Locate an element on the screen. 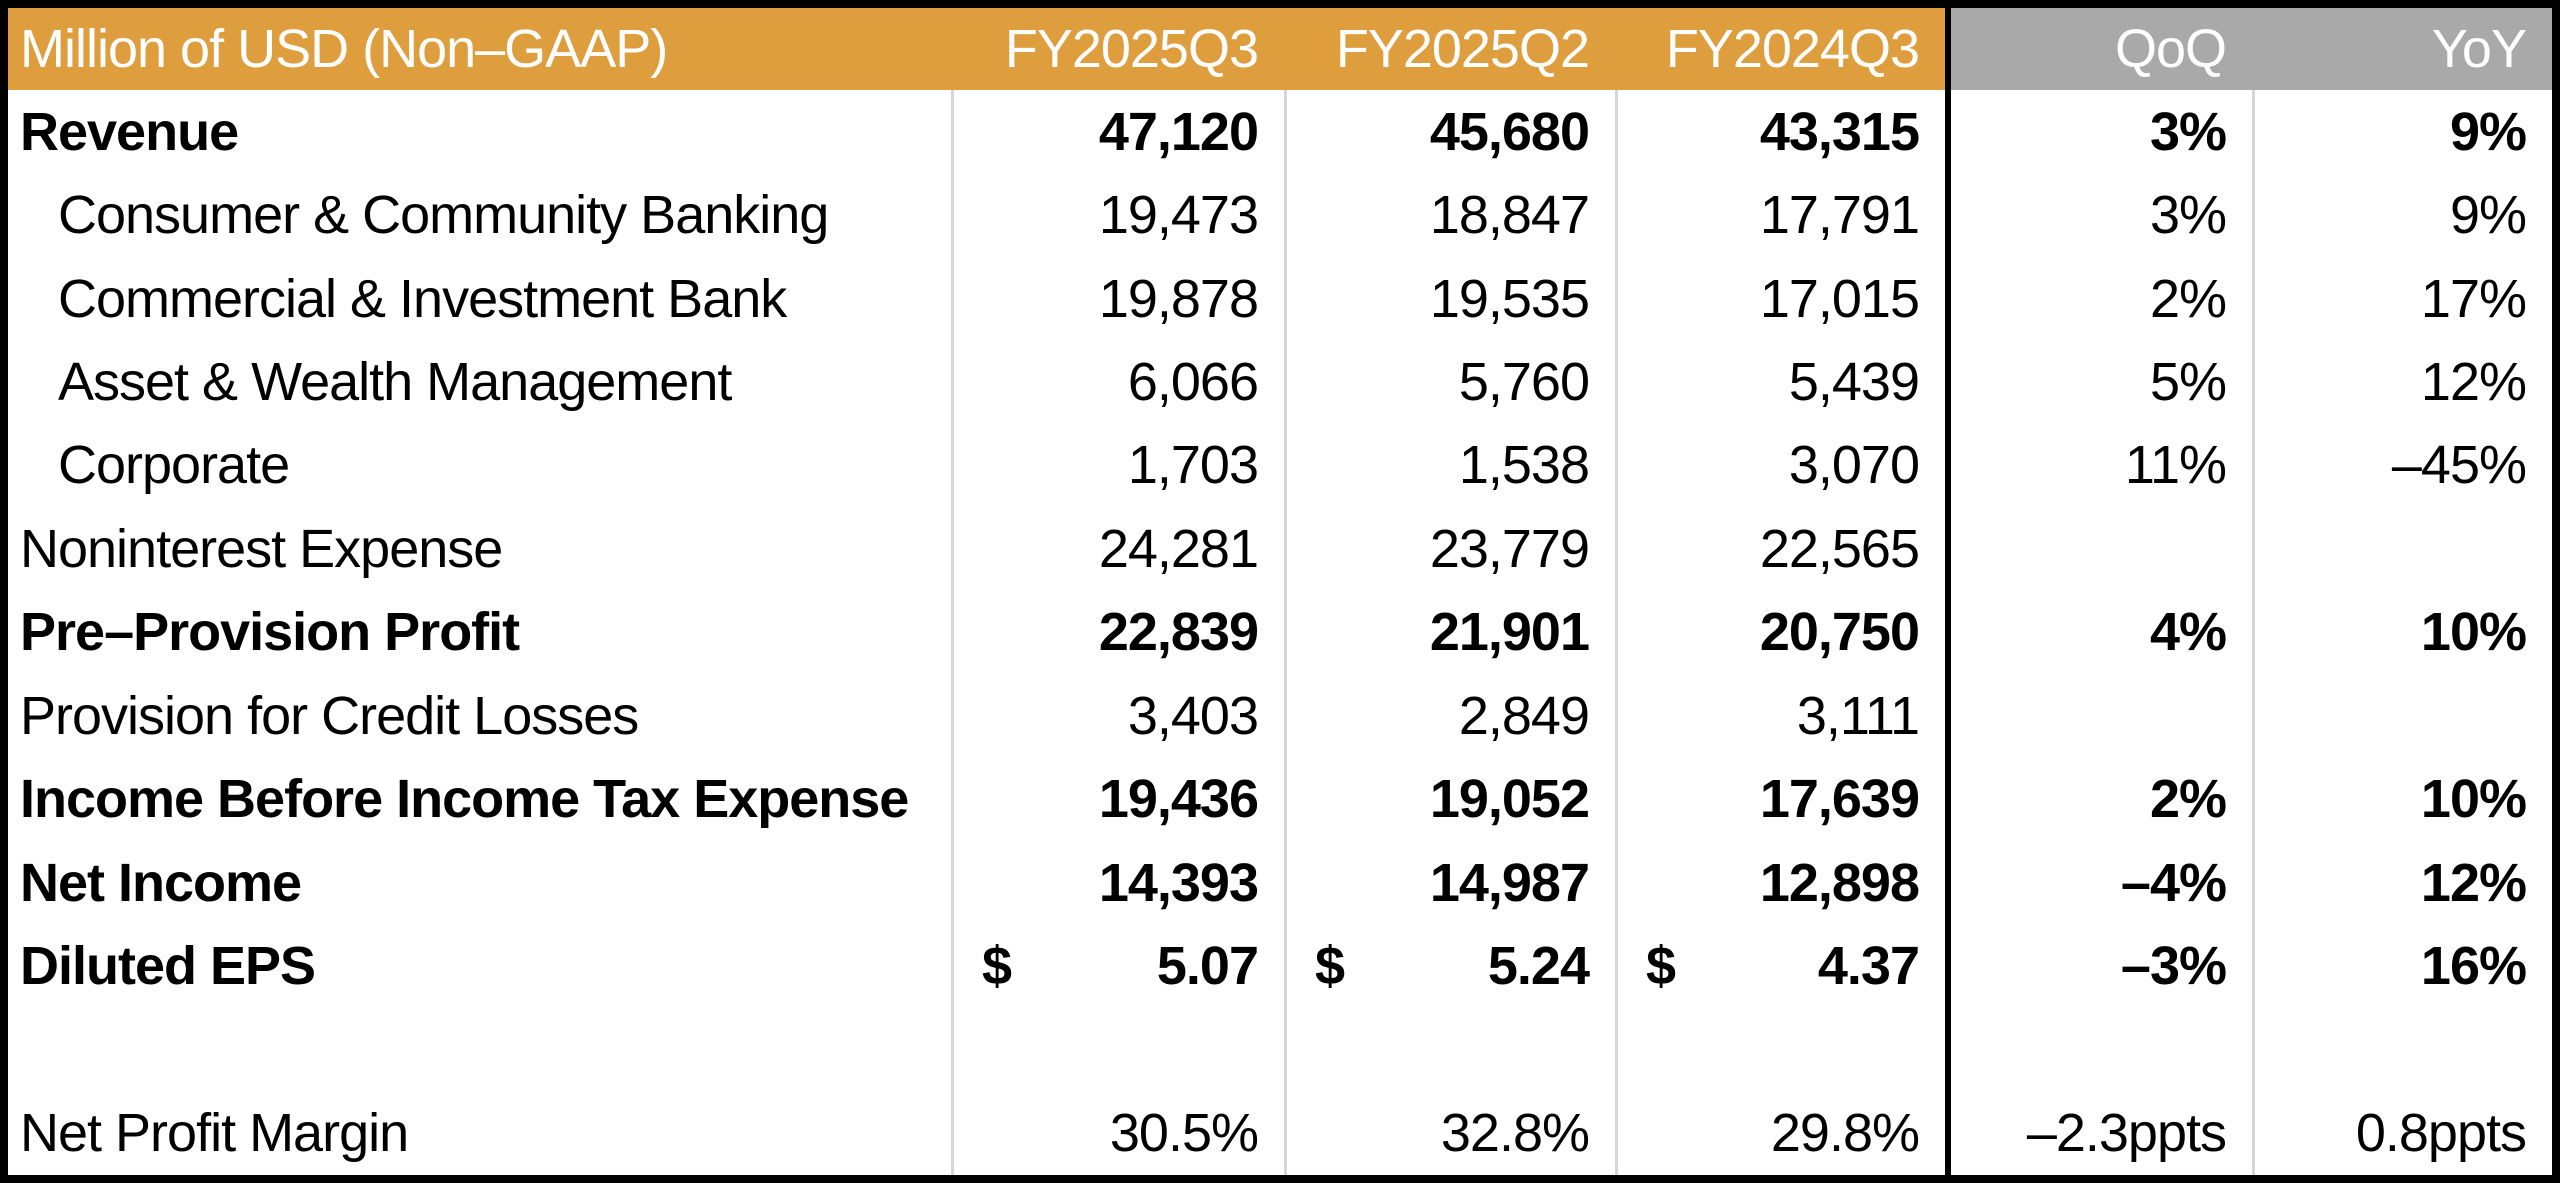 The height and width of the screenshot is (1183, 2560). cell-fy2025q2: 45,680 is located at coordinates (1449, 132).